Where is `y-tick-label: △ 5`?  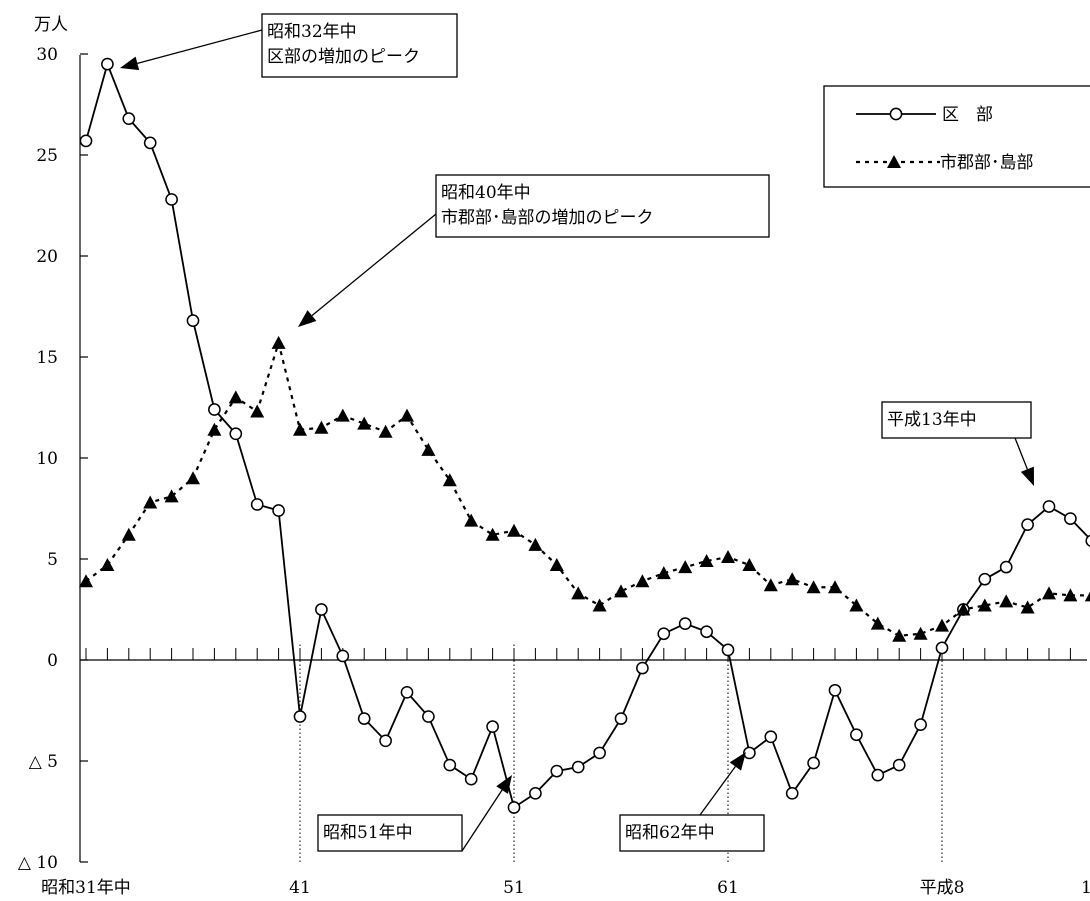
y-tick-label: △ 5 is located at coordinates (43, 762).